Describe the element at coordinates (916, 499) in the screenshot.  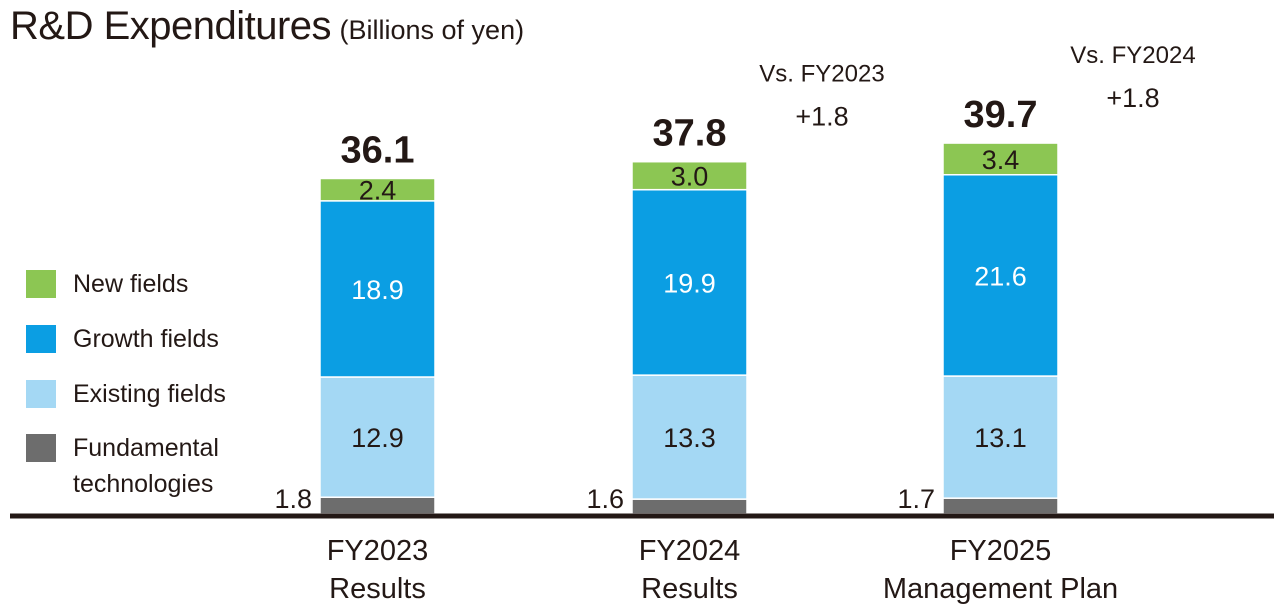
I see `data-label: 1.7` at that location.